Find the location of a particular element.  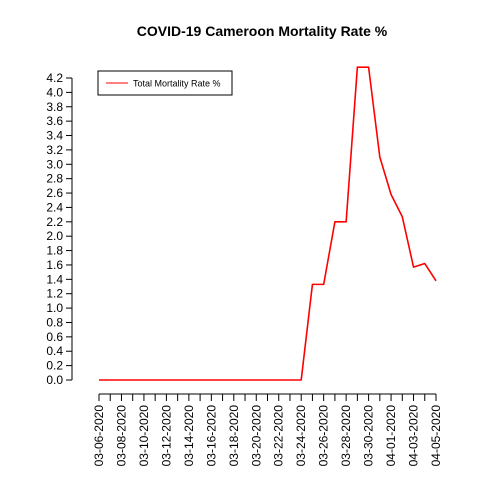

y-tick-label: 0.4 is located at coordinates (54, 351).